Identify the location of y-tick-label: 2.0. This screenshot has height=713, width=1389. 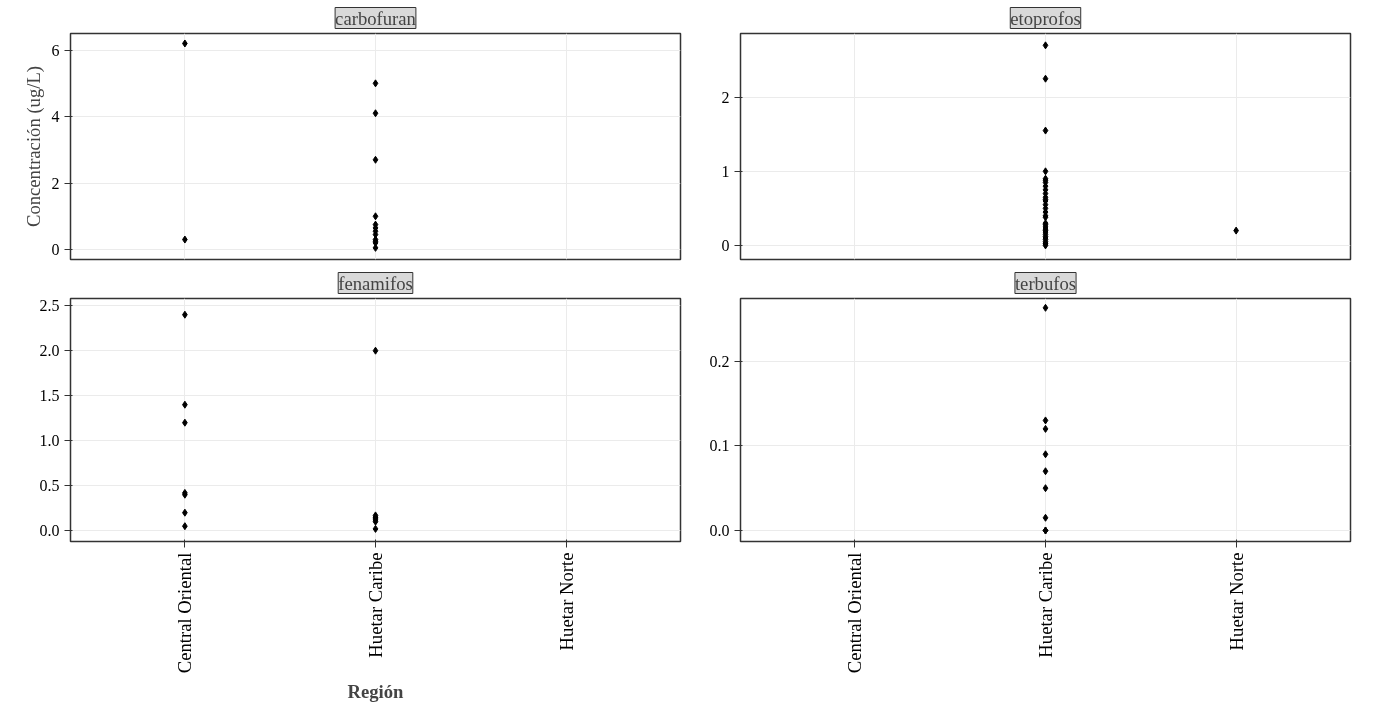
(49, 351).